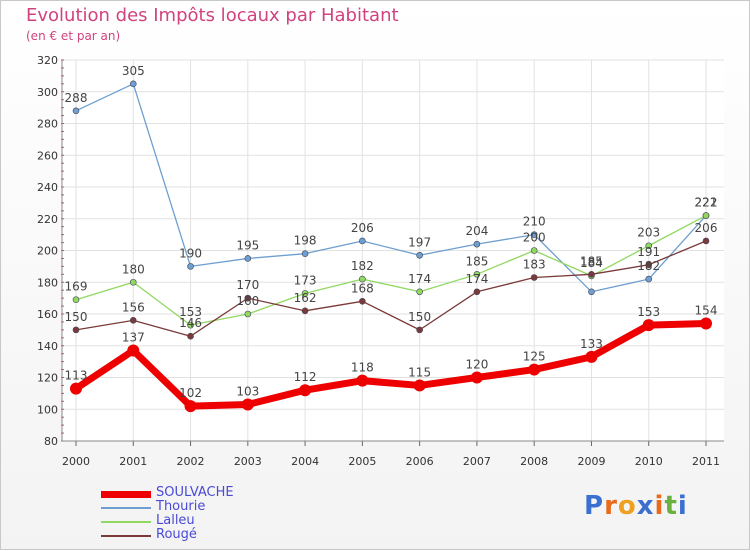 The image size is (750, 551). Describe the element at coordinates (305, 241) in the screenshot. I see `data-label: 198` at that location.